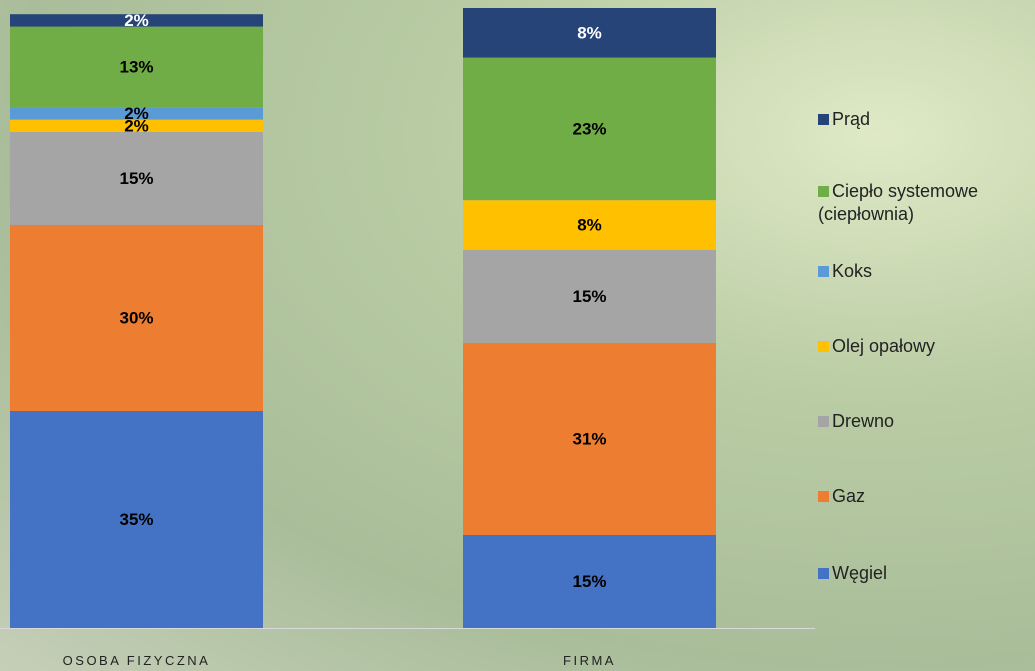 The width and height of the screenshot is (1035, 671). Describe the element at coordinates (851, 119) in the screenshot. I see `legend-label: Prąd` at that location.